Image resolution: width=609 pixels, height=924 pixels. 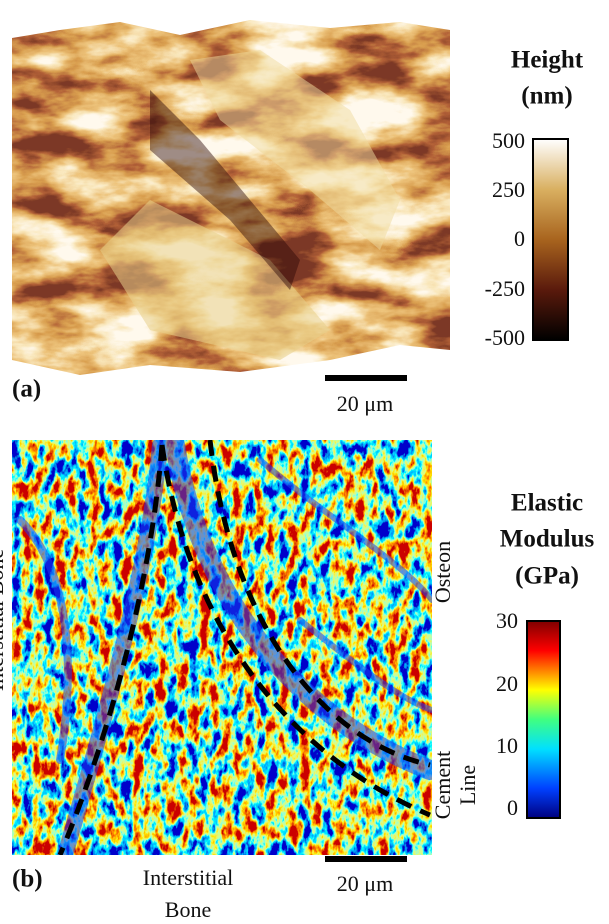 I want to click on annotation: Cement, so click(x=442, y=785).